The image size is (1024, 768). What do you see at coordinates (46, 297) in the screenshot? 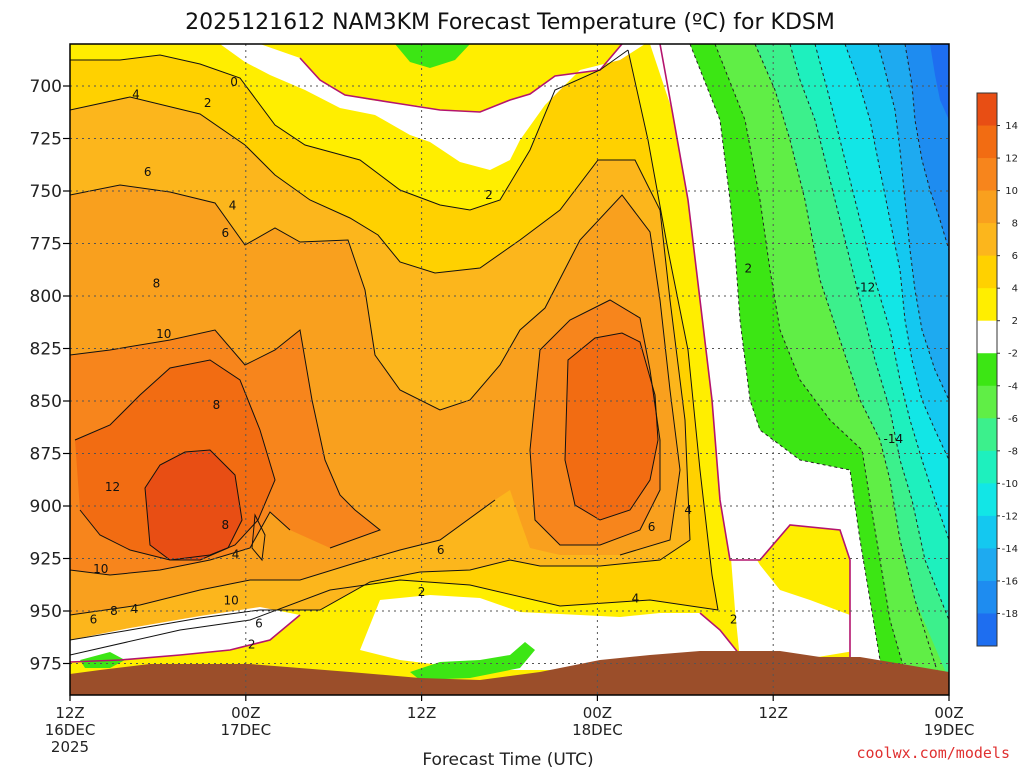
I see `y-tick-label: 800` at bounding box center [46, 297].